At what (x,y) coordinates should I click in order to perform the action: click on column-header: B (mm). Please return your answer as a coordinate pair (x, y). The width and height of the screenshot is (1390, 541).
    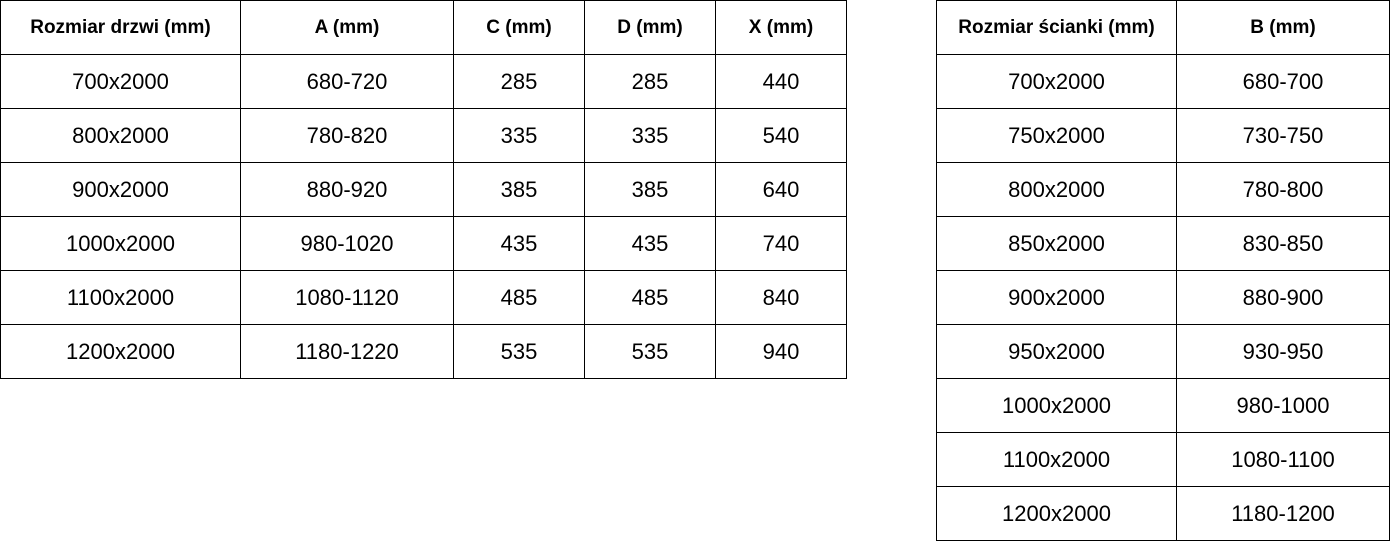
    Looking at the image, I should click on (1283, 27).